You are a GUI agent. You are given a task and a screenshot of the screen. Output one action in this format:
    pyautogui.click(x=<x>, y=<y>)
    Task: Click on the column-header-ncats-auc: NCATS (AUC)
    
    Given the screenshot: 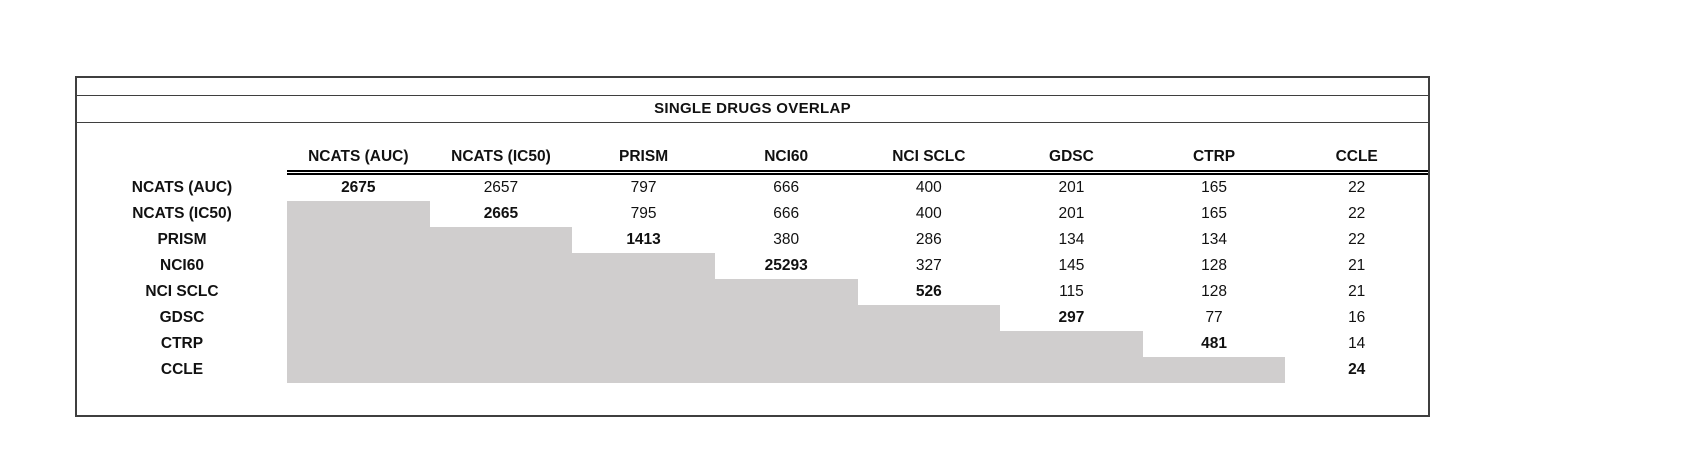 What is the action you would take?
    pyautogui.click(x=358, y=159)
    